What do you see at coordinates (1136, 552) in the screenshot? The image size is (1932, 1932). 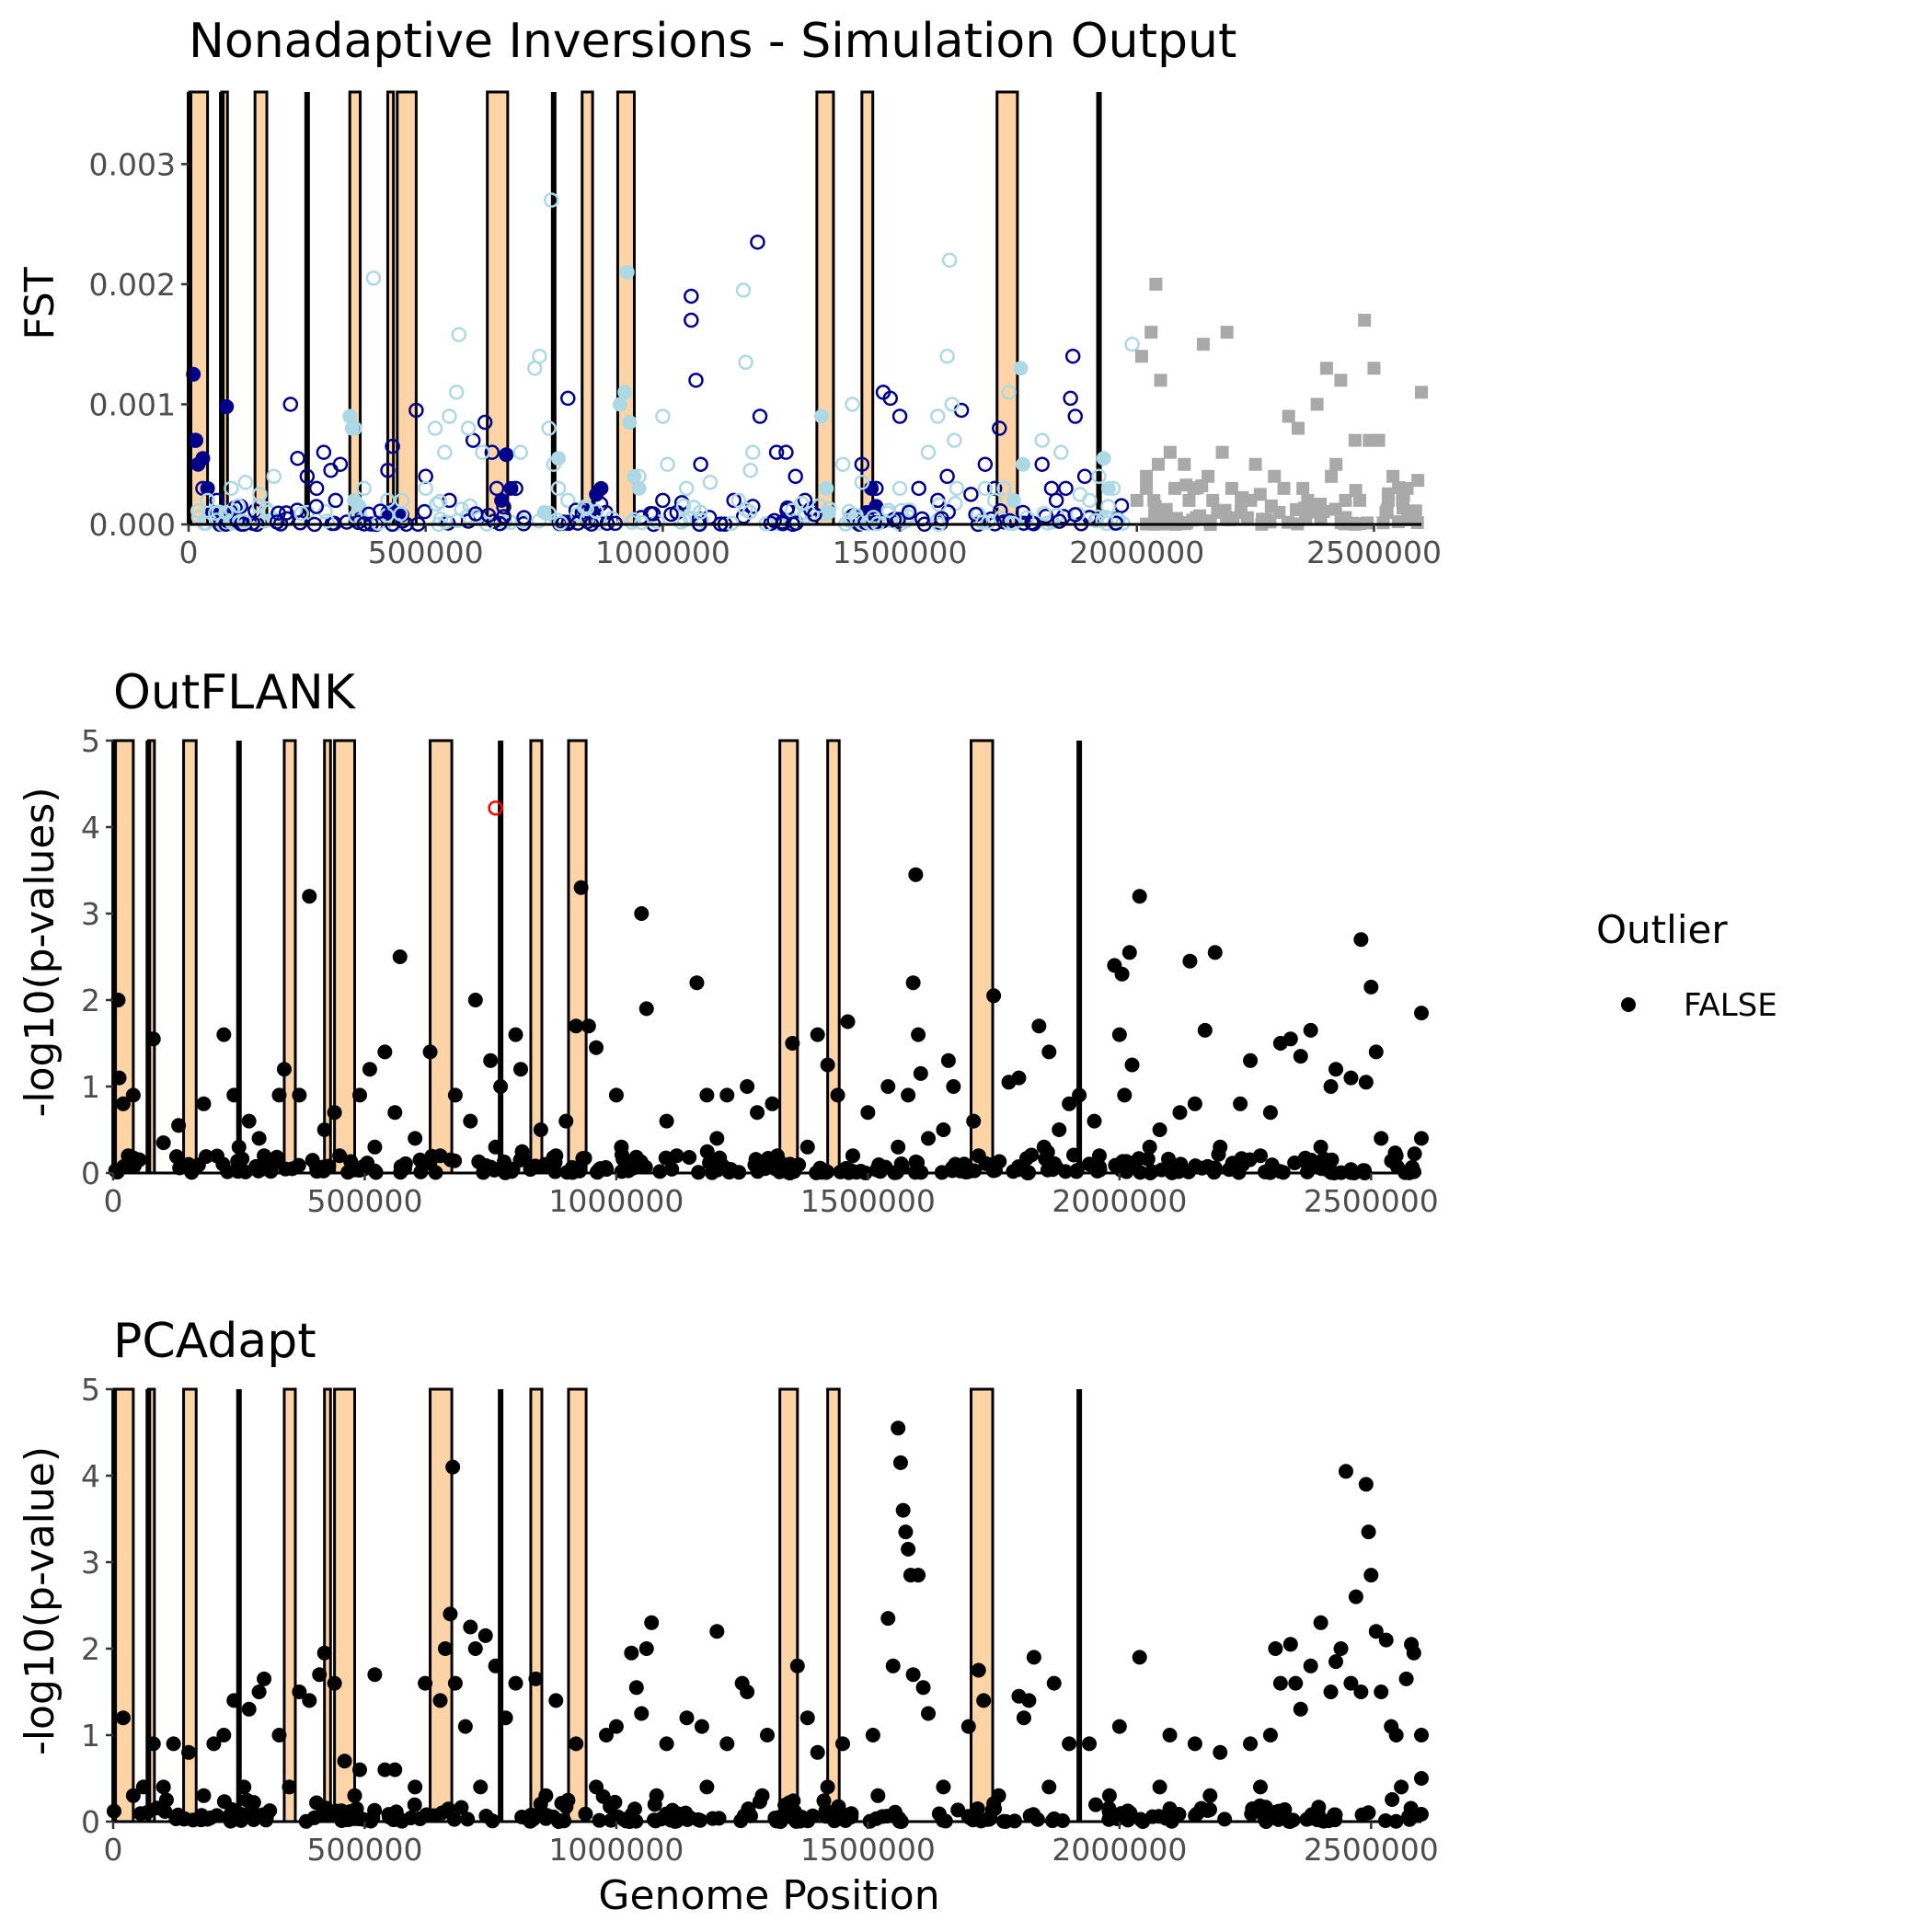 I see `fst-x-tick-label: 2000000` at bounding box center [1136, 552].